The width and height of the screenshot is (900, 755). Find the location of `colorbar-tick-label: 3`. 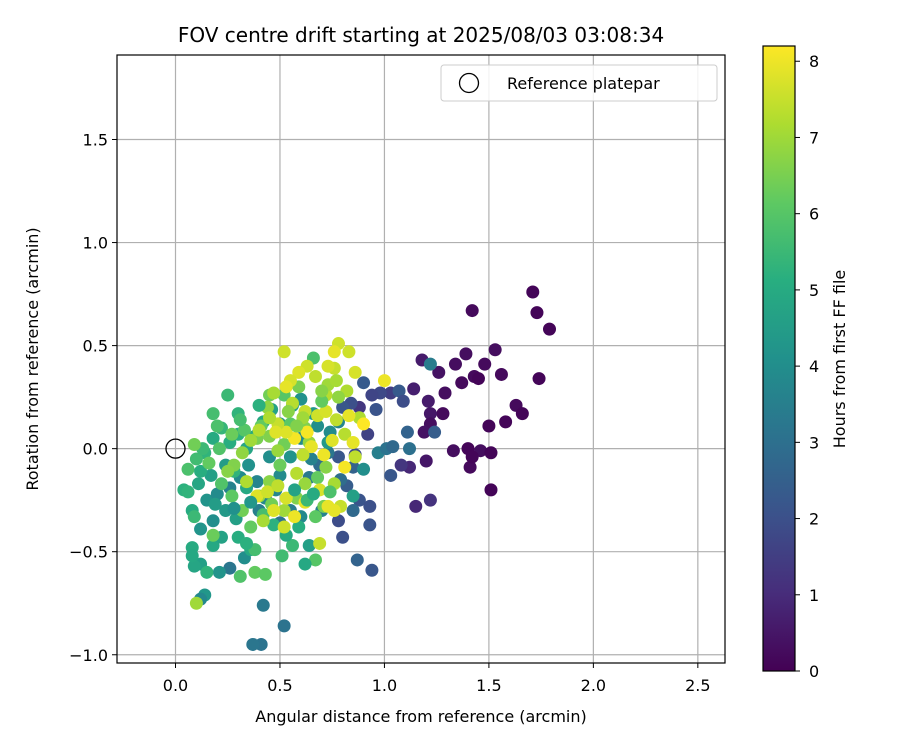

colorbar-tick-label: 3 is located at coordinates (814, 442).